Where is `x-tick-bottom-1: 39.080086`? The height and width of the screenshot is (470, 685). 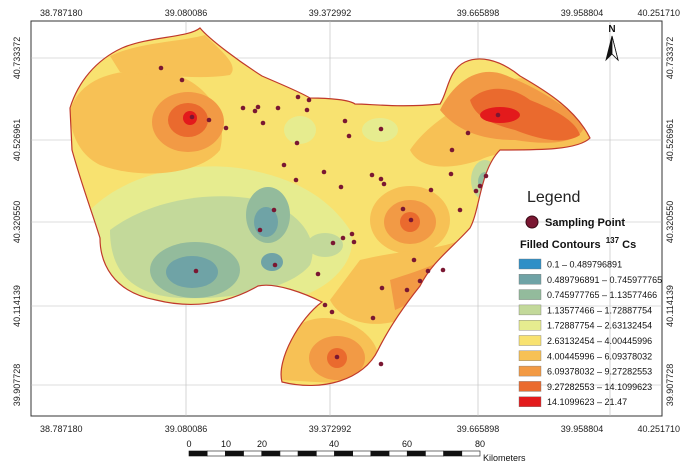 x-tick-bottom-1: 39.080086 is located at coordinates (186, 429).